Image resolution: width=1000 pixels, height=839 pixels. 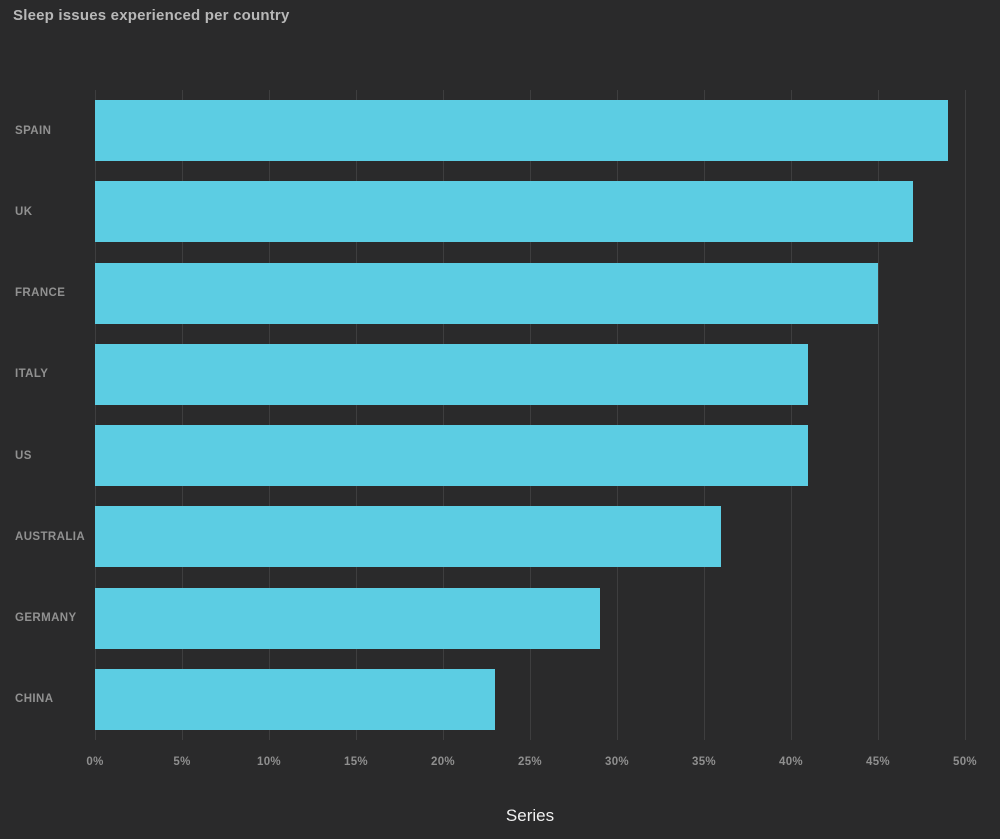 What do you see at coordinates (452, 374) in the screenshot?
I see `bar-italy` at bounding box center [452, 374].